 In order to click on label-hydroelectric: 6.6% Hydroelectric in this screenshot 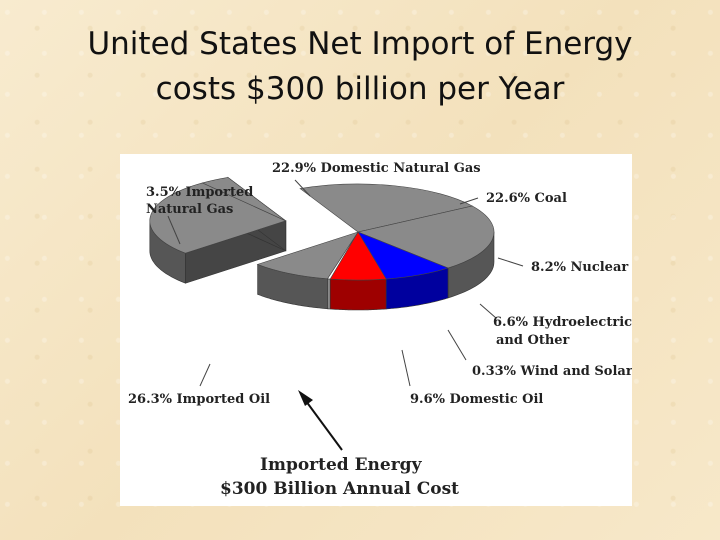, I will do `click(562, 322)`.